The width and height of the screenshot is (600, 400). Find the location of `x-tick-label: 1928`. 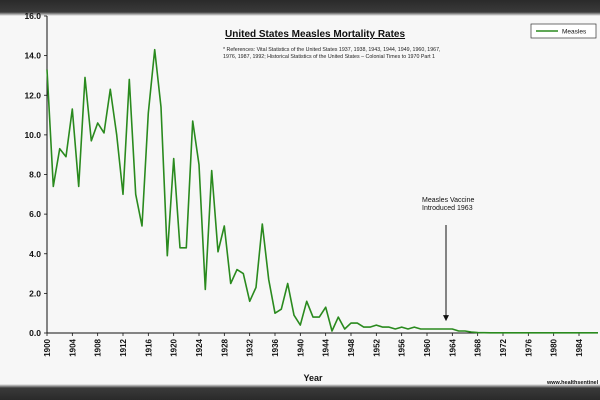

x-tick-label: 1928 is located at coordinates (224, 347).